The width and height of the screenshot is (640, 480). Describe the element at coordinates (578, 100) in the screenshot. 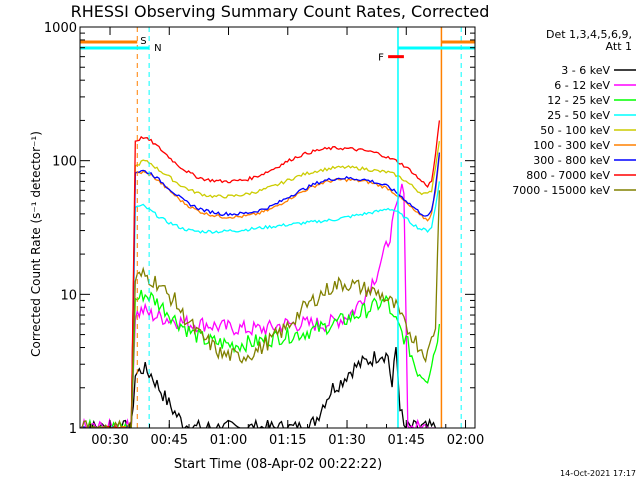

I see `legend-label-3: 12 - 25 keV` at that location.